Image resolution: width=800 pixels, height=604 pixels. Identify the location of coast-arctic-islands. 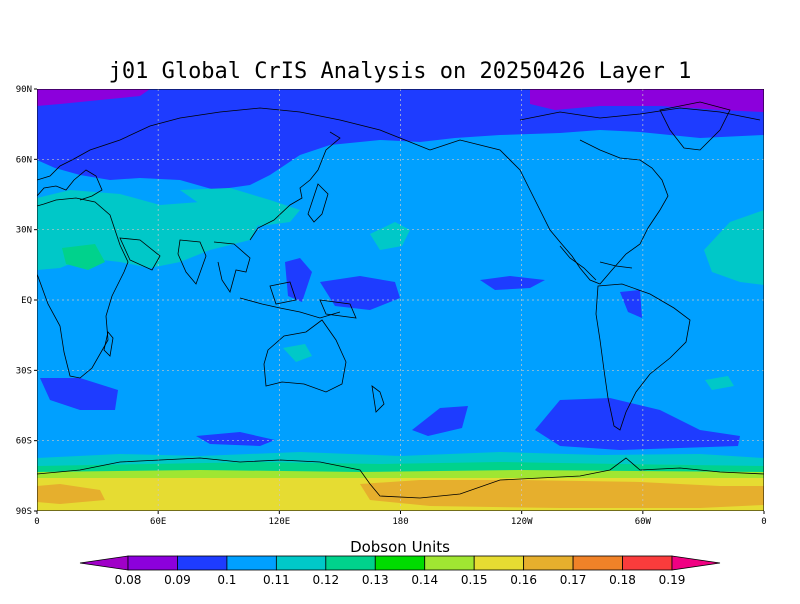
(640, 114).